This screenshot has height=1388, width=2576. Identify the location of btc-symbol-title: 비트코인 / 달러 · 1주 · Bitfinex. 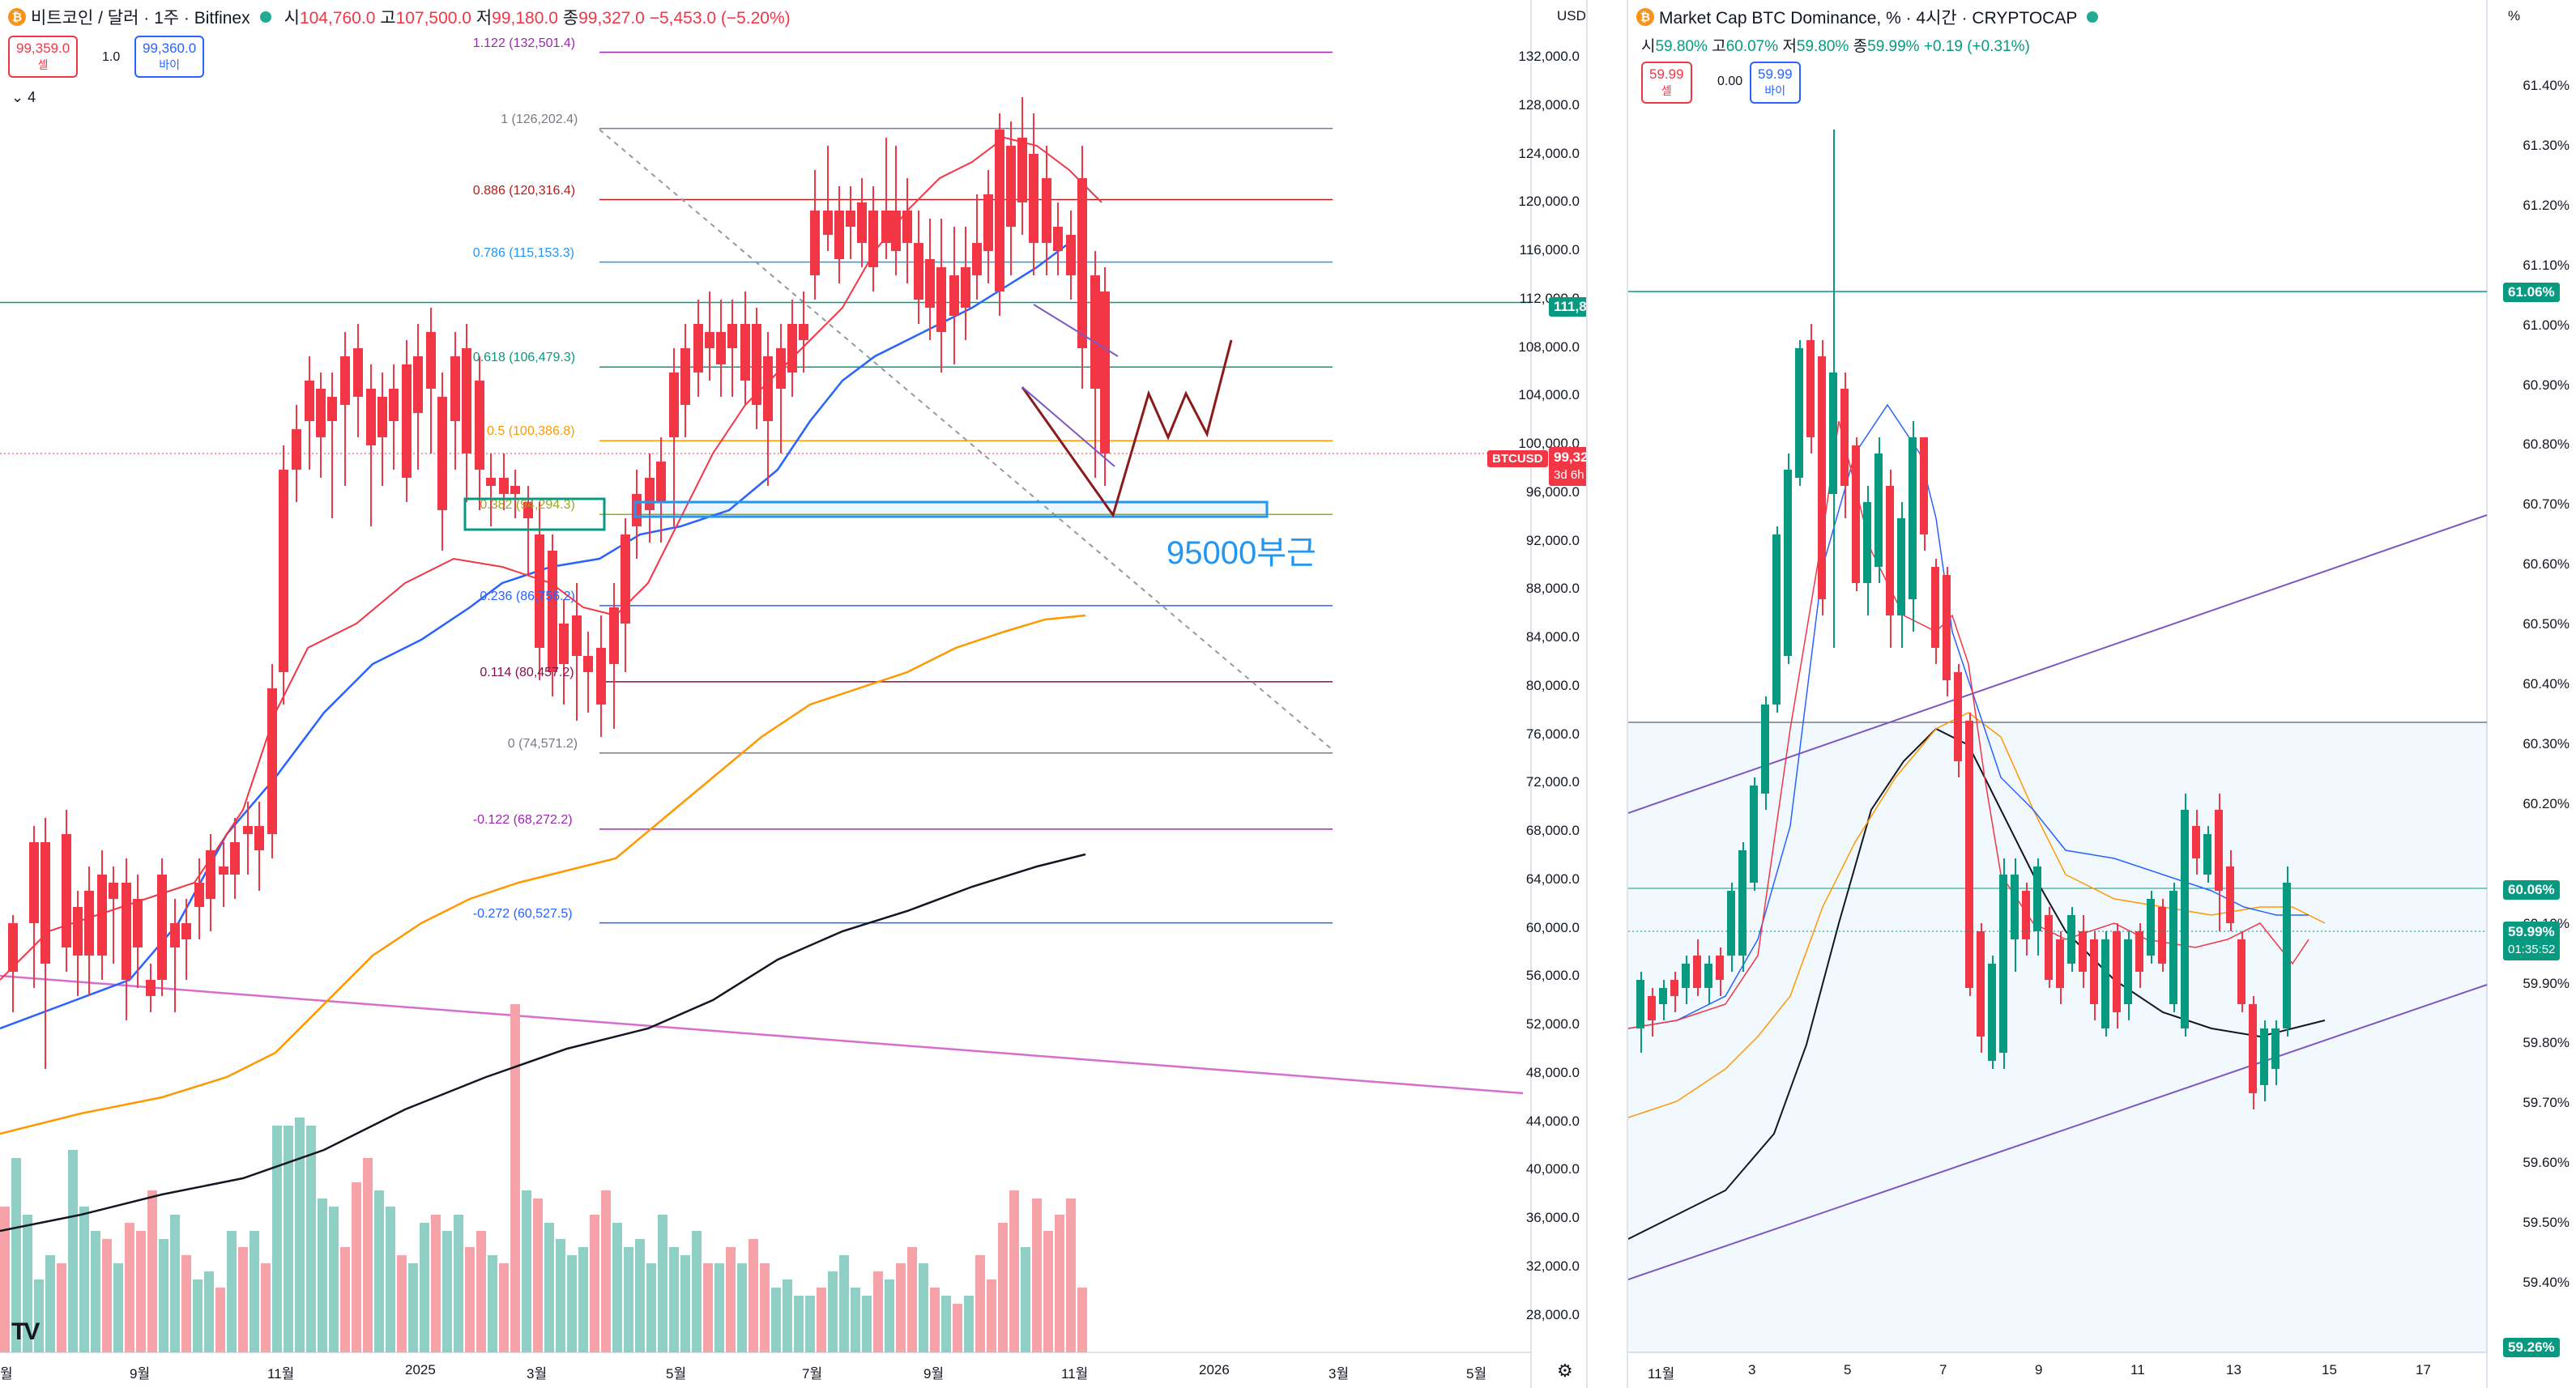
(140, 18).